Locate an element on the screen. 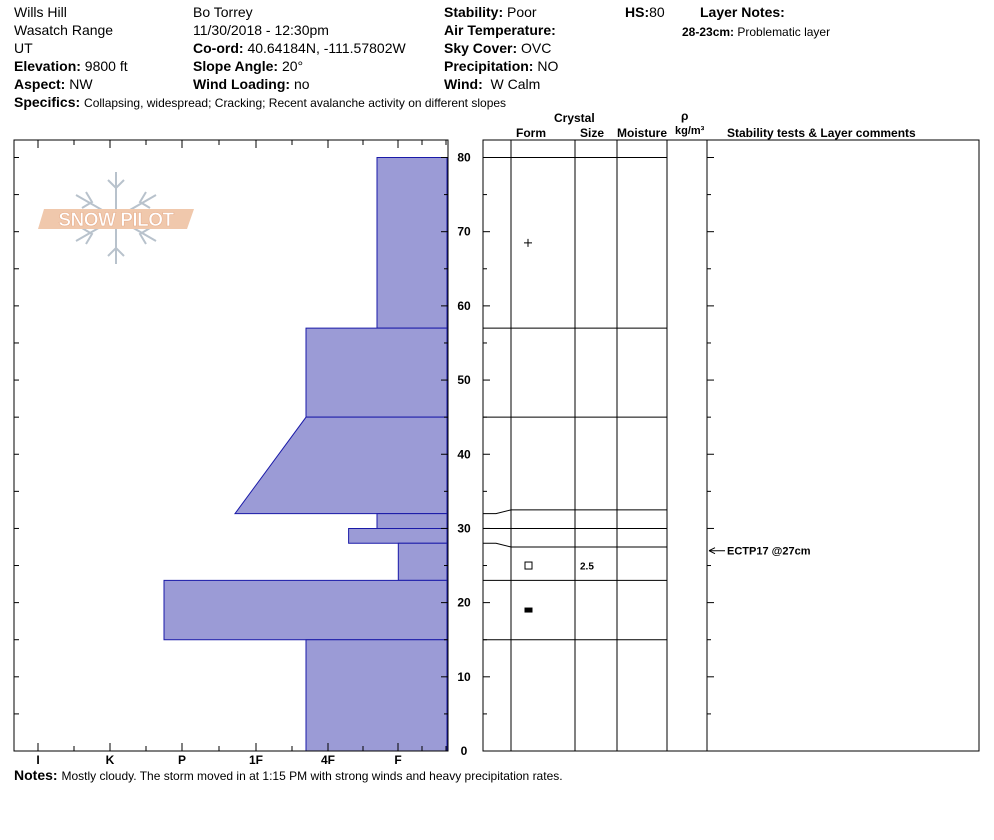 The width and height of the screenshot is (994, 840). depth-tick-label: 70 is located at coordinates (464, 232).